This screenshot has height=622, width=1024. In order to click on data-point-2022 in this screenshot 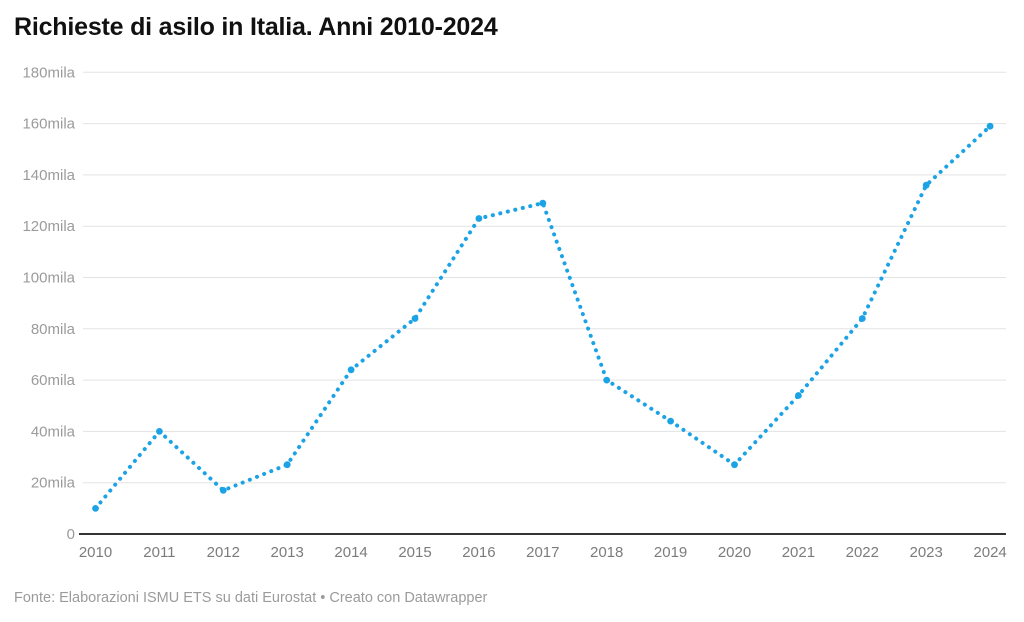, I will do `click(862, 318)`.